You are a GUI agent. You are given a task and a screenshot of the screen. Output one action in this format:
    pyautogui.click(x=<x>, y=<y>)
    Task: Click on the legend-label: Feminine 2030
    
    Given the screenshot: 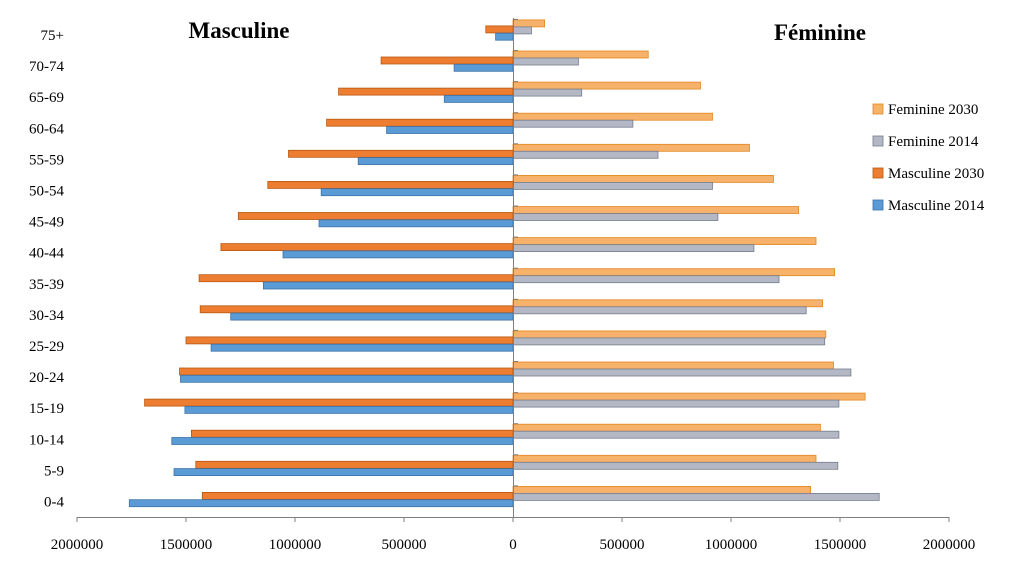 What is the action you would take?
    pyautogui.click(x=933, y=110)
    